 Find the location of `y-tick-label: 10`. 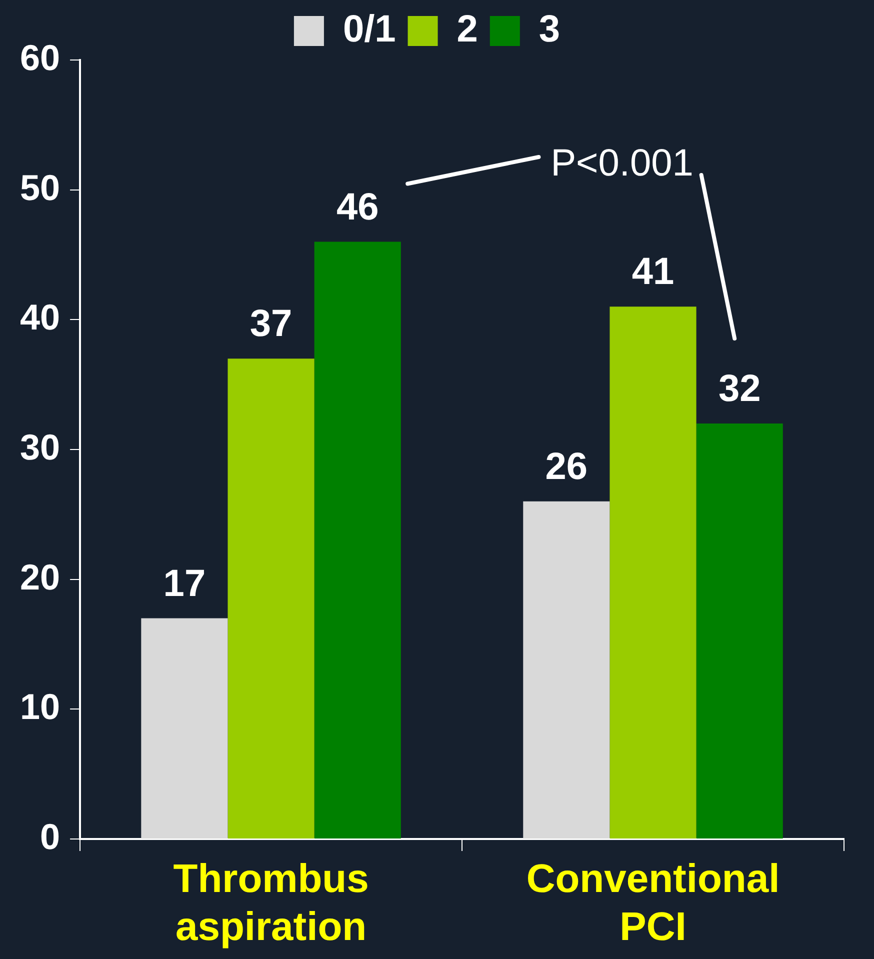

y-tick-label: 10 is located at coordinates (40, 707).